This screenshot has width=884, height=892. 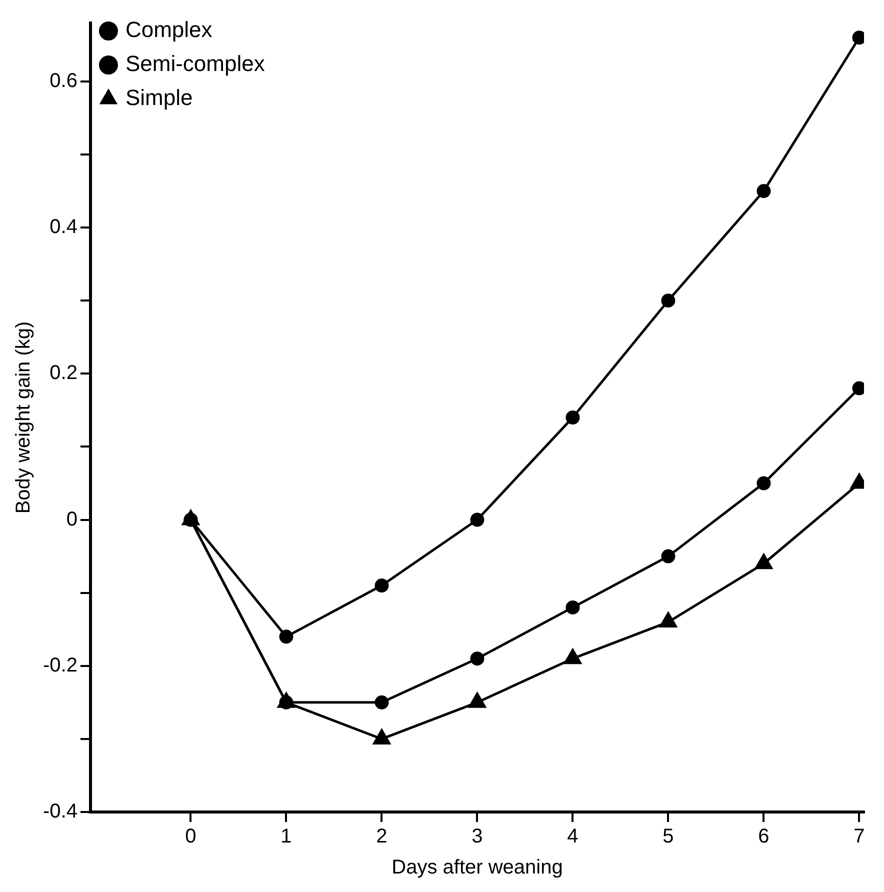 What do you see at coordinates (477, 867) in the screenshot?
I see `x-axis-title: Days after weaning` at bounding box center [477, 867].